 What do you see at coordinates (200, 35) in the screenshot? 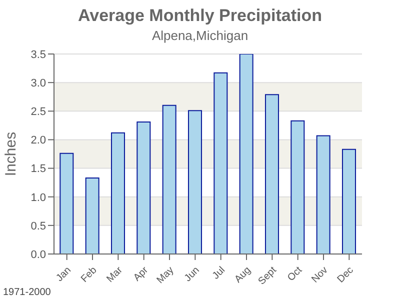
I see `chart-subtitle: Alpena,Michigan` at bounding box center [200, 35].